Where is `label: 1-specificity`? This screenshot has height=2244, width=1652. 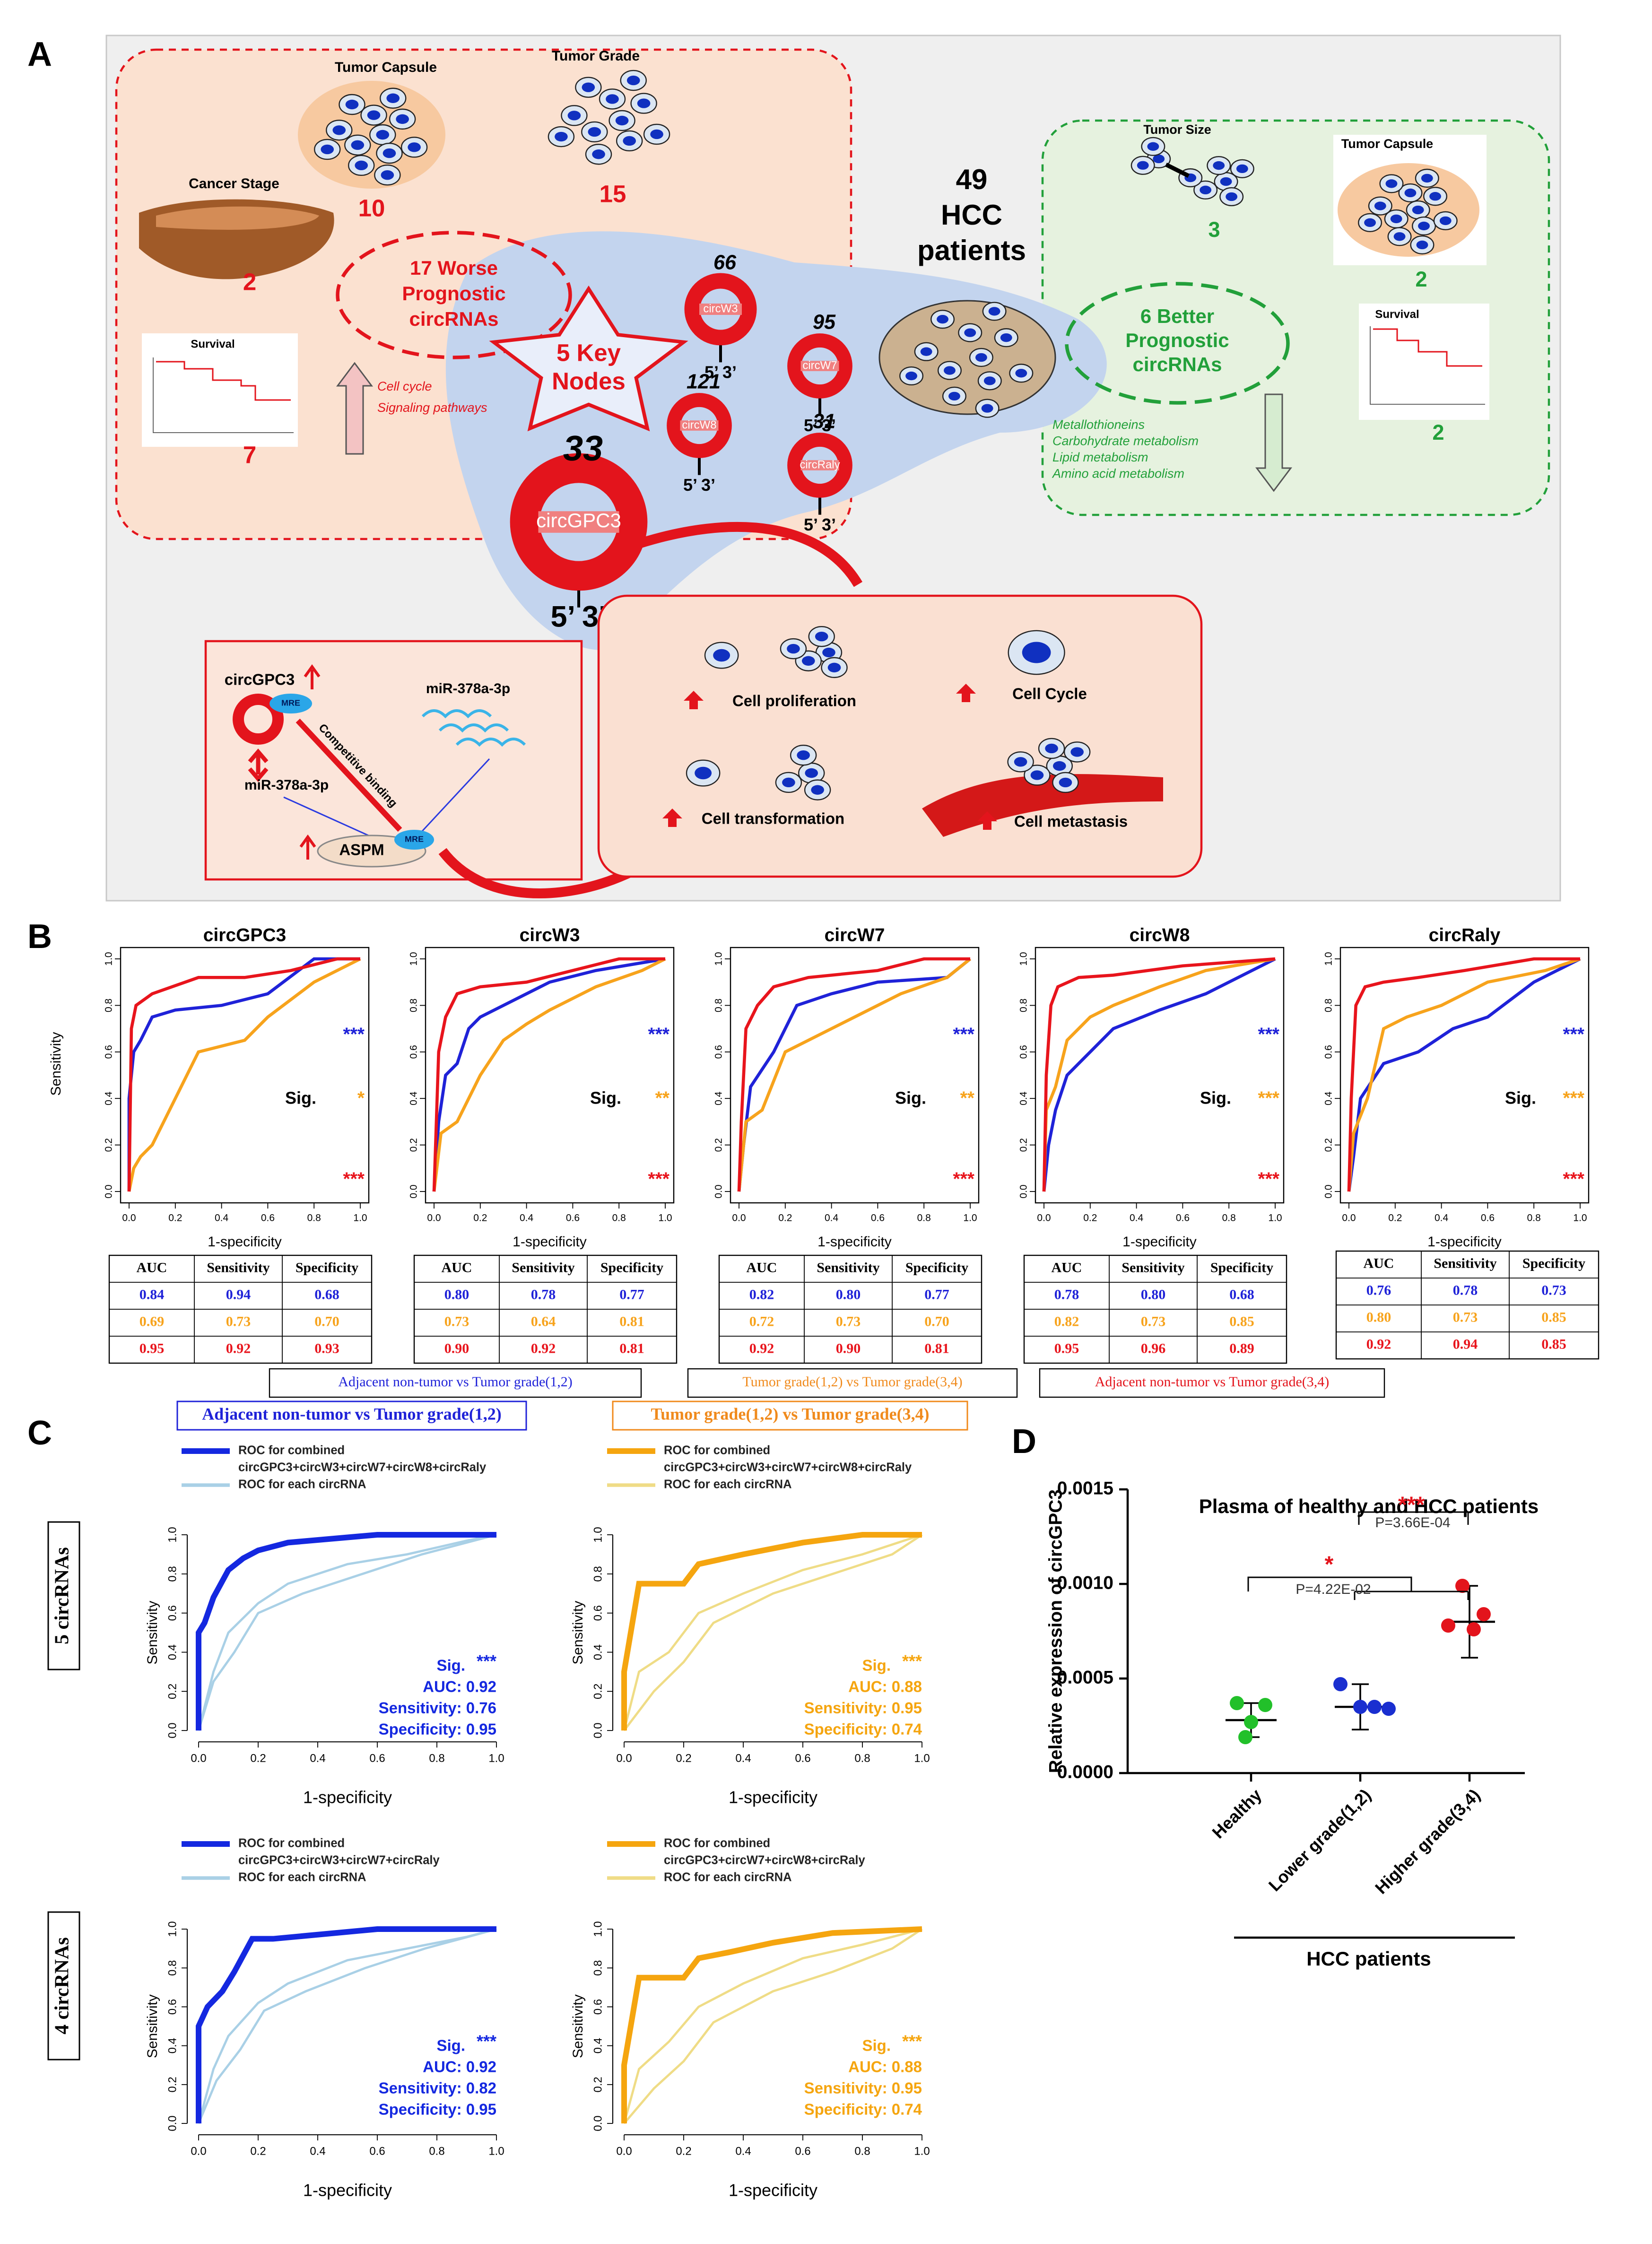 label: 1-specificity is located at coordinates (1159, 1242).